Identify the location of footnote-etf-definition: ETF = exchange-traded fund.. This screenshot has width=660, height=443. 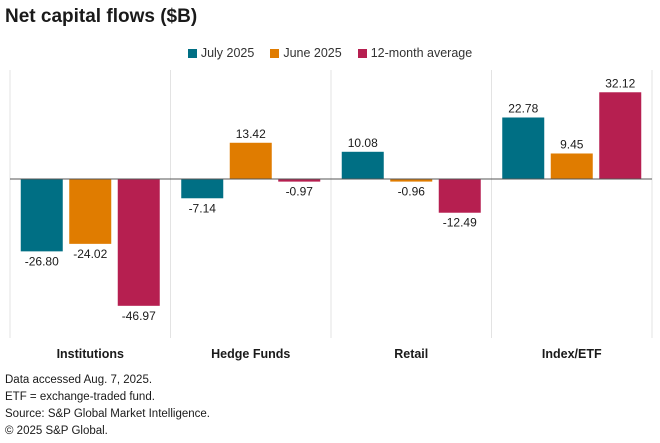
(80, 397).